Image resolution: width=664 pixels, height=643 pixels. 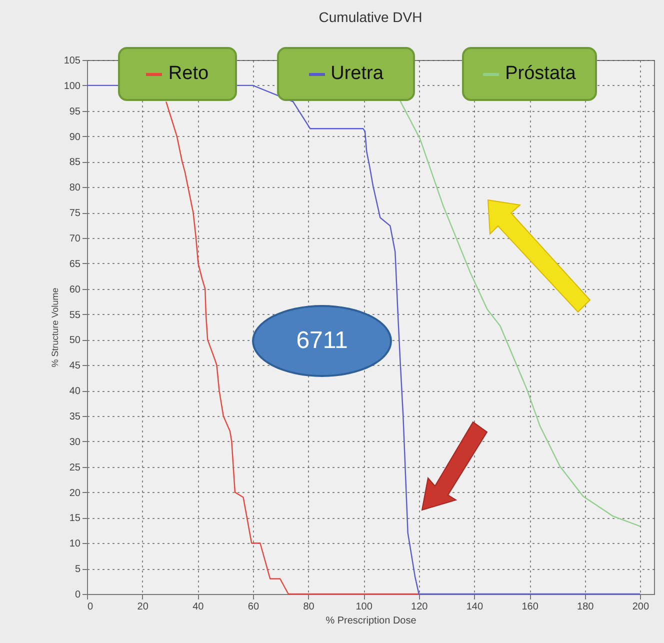 What do you see at coordinates (75, 518) in the screenshot?
I see `y-tick-label: 15` at bounding box center [75, 518].